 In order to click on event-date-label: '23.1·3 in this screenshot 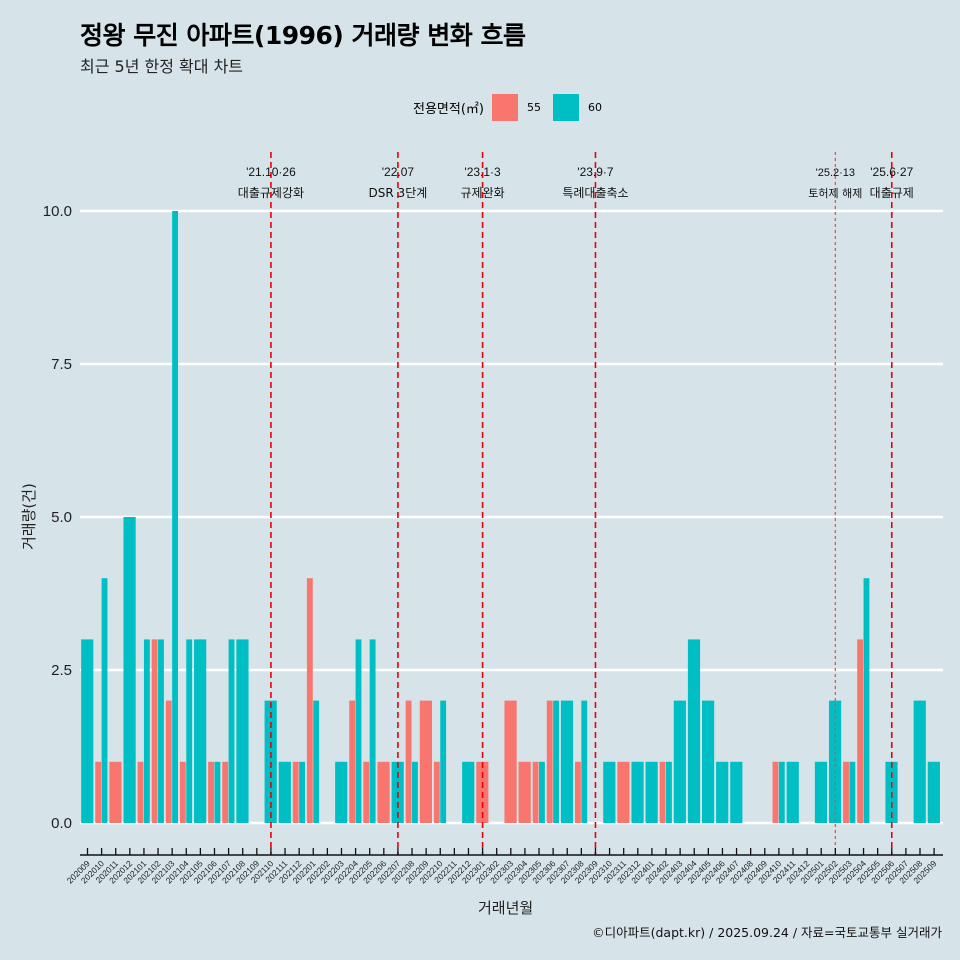, I will do `click(482, 172)`.